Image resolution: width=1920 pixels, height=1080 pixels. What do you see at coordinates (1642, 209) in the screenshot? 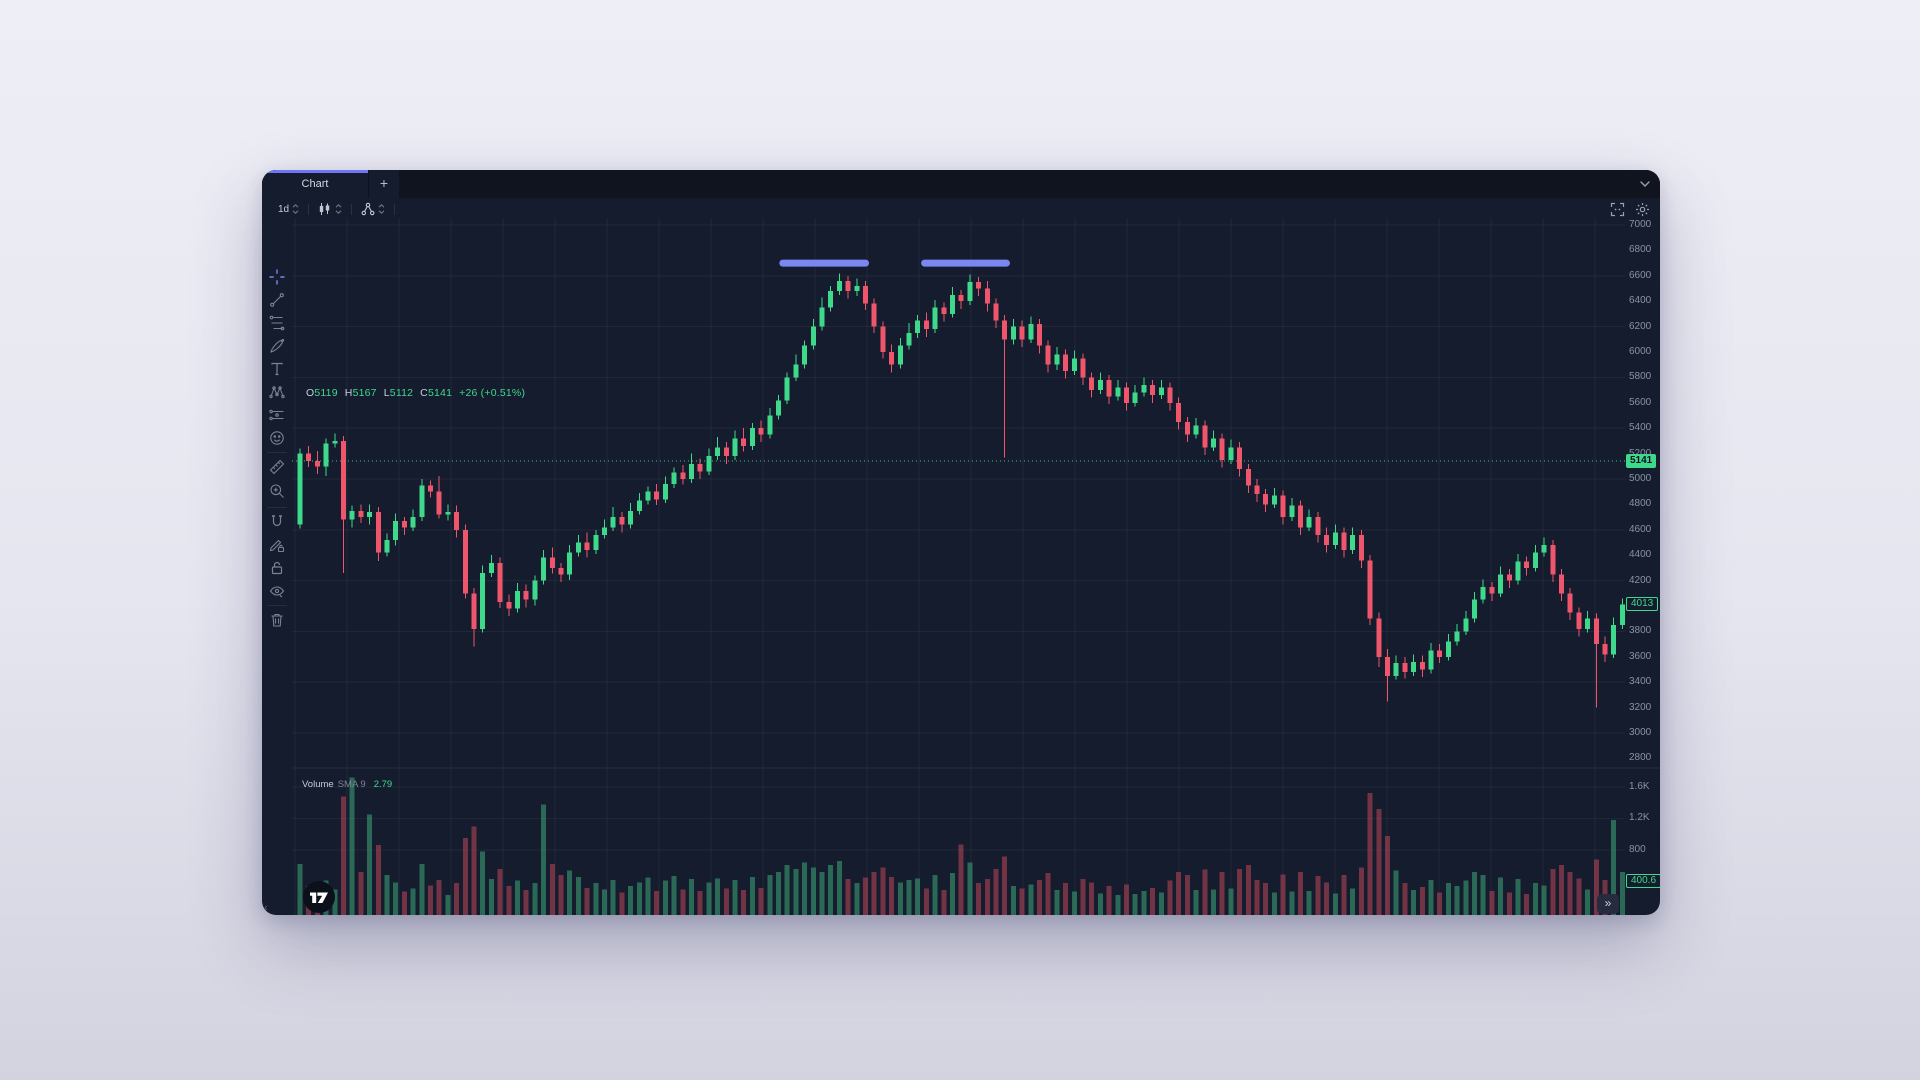
I see `settings-gear-icon` at bounding box center [1642, 209].